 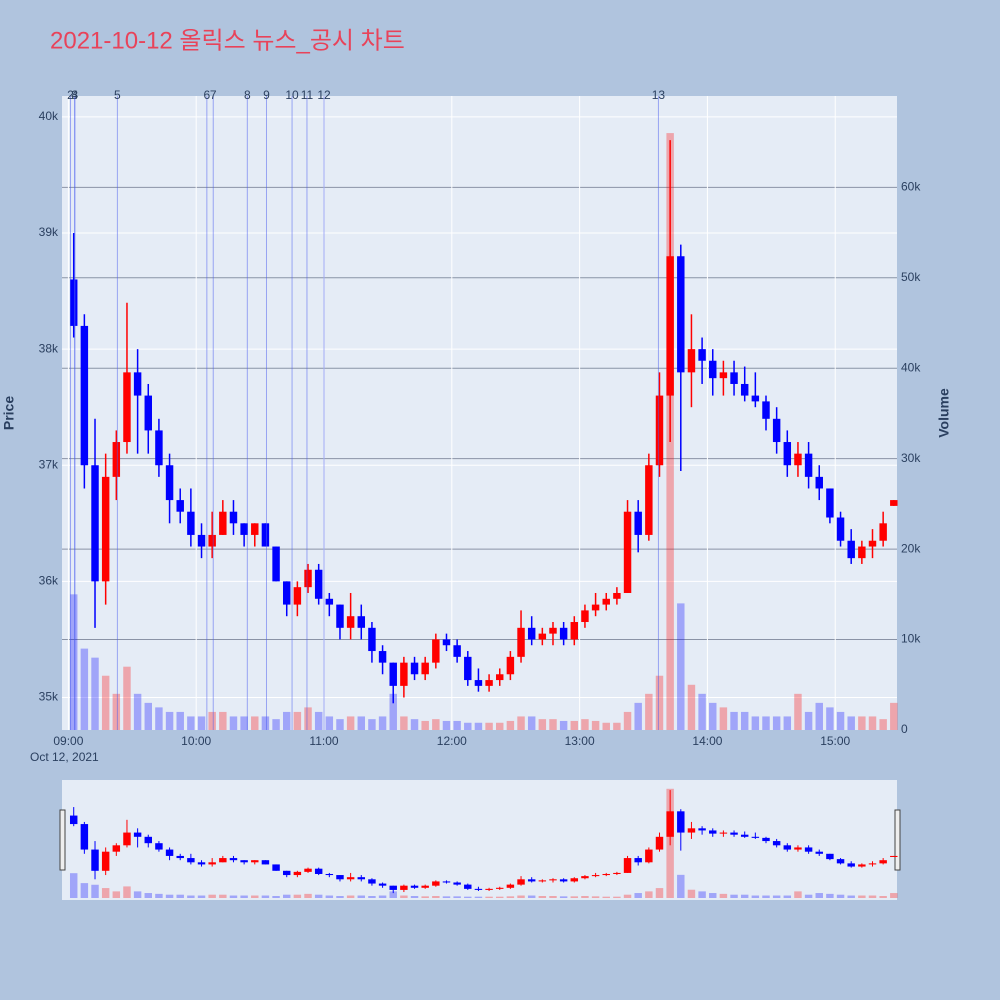 I want to click on range-slider, so click(x=479, y=840).